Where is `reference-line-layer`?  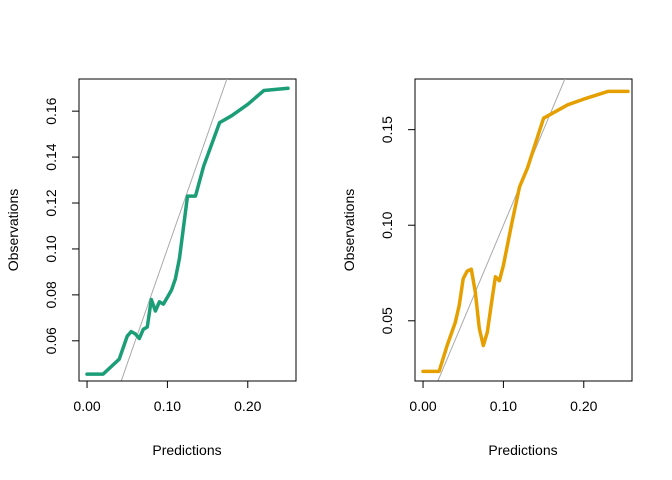 reference-line-layer is located at coordinates (174, 230).